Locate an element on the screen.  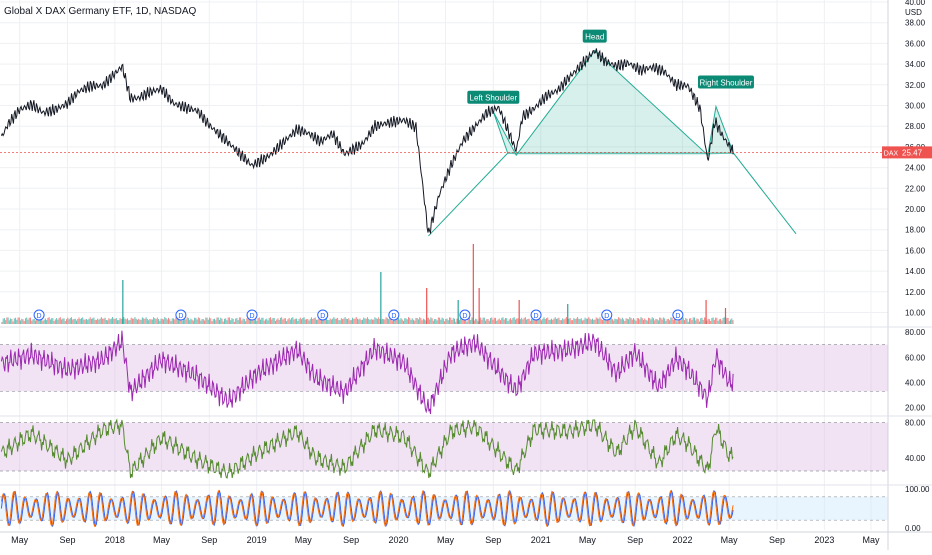
oscillator-1-line is located at coordinates (367, 372).